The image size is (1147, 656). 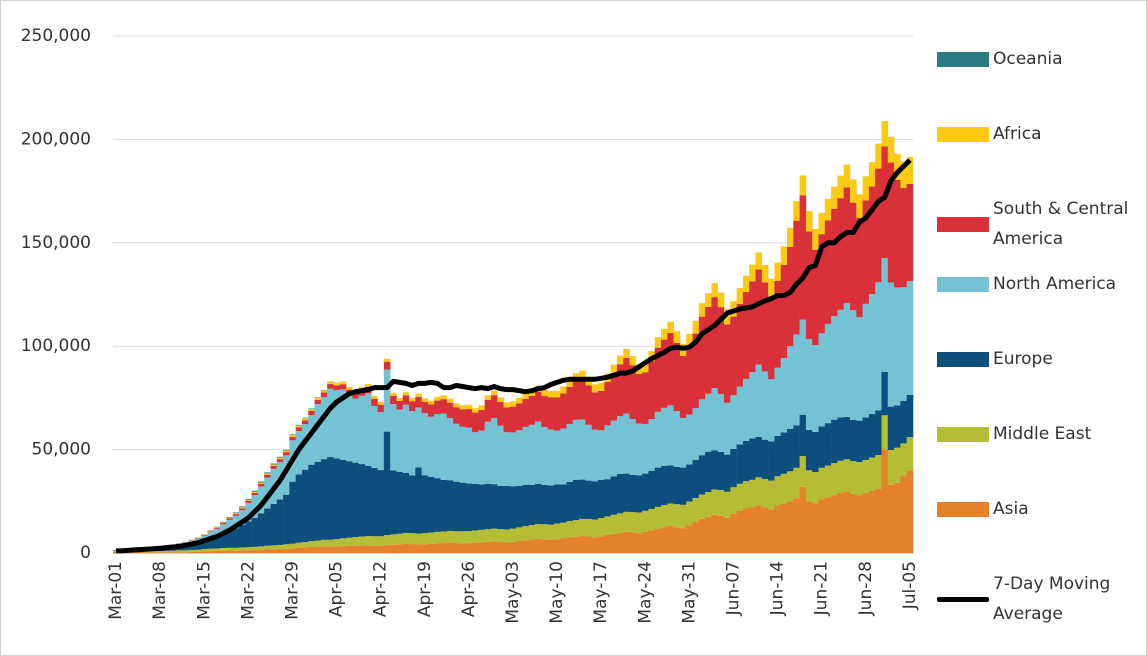 I want to click on legend-item: South & Central America, so click(x=1041, y=224).